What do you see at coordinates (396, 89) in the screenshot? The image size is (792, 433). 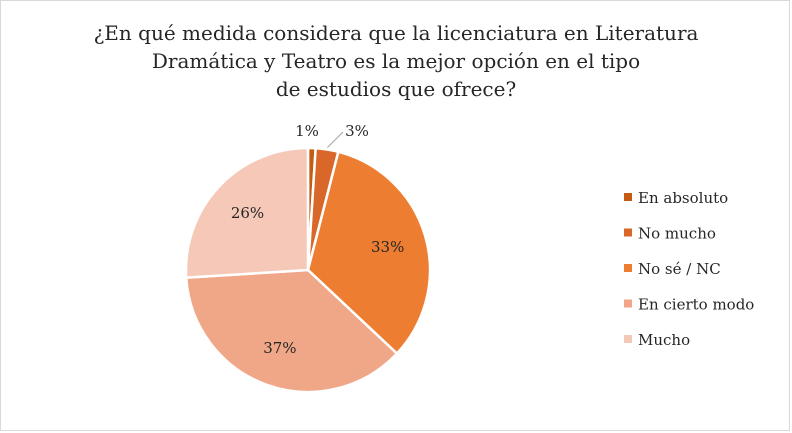 I see `chart-title-line-3: de estudios que ofrece?` at bounding box center [396, 89].